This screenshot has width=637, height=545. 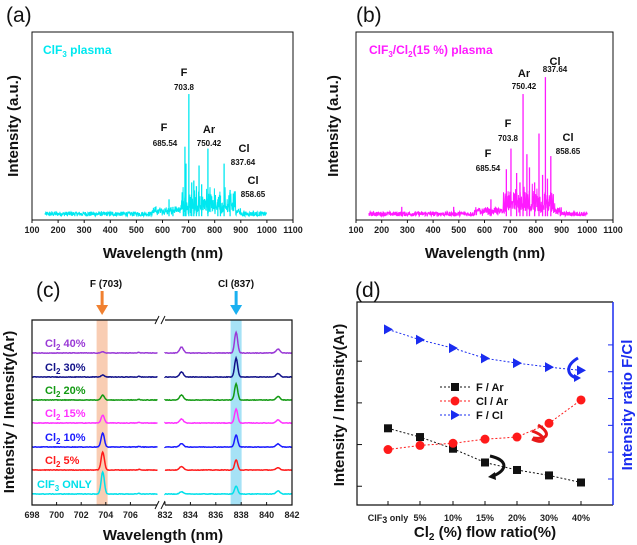 I want to click on panel-label-a: (a), so click(x=19, y=15).